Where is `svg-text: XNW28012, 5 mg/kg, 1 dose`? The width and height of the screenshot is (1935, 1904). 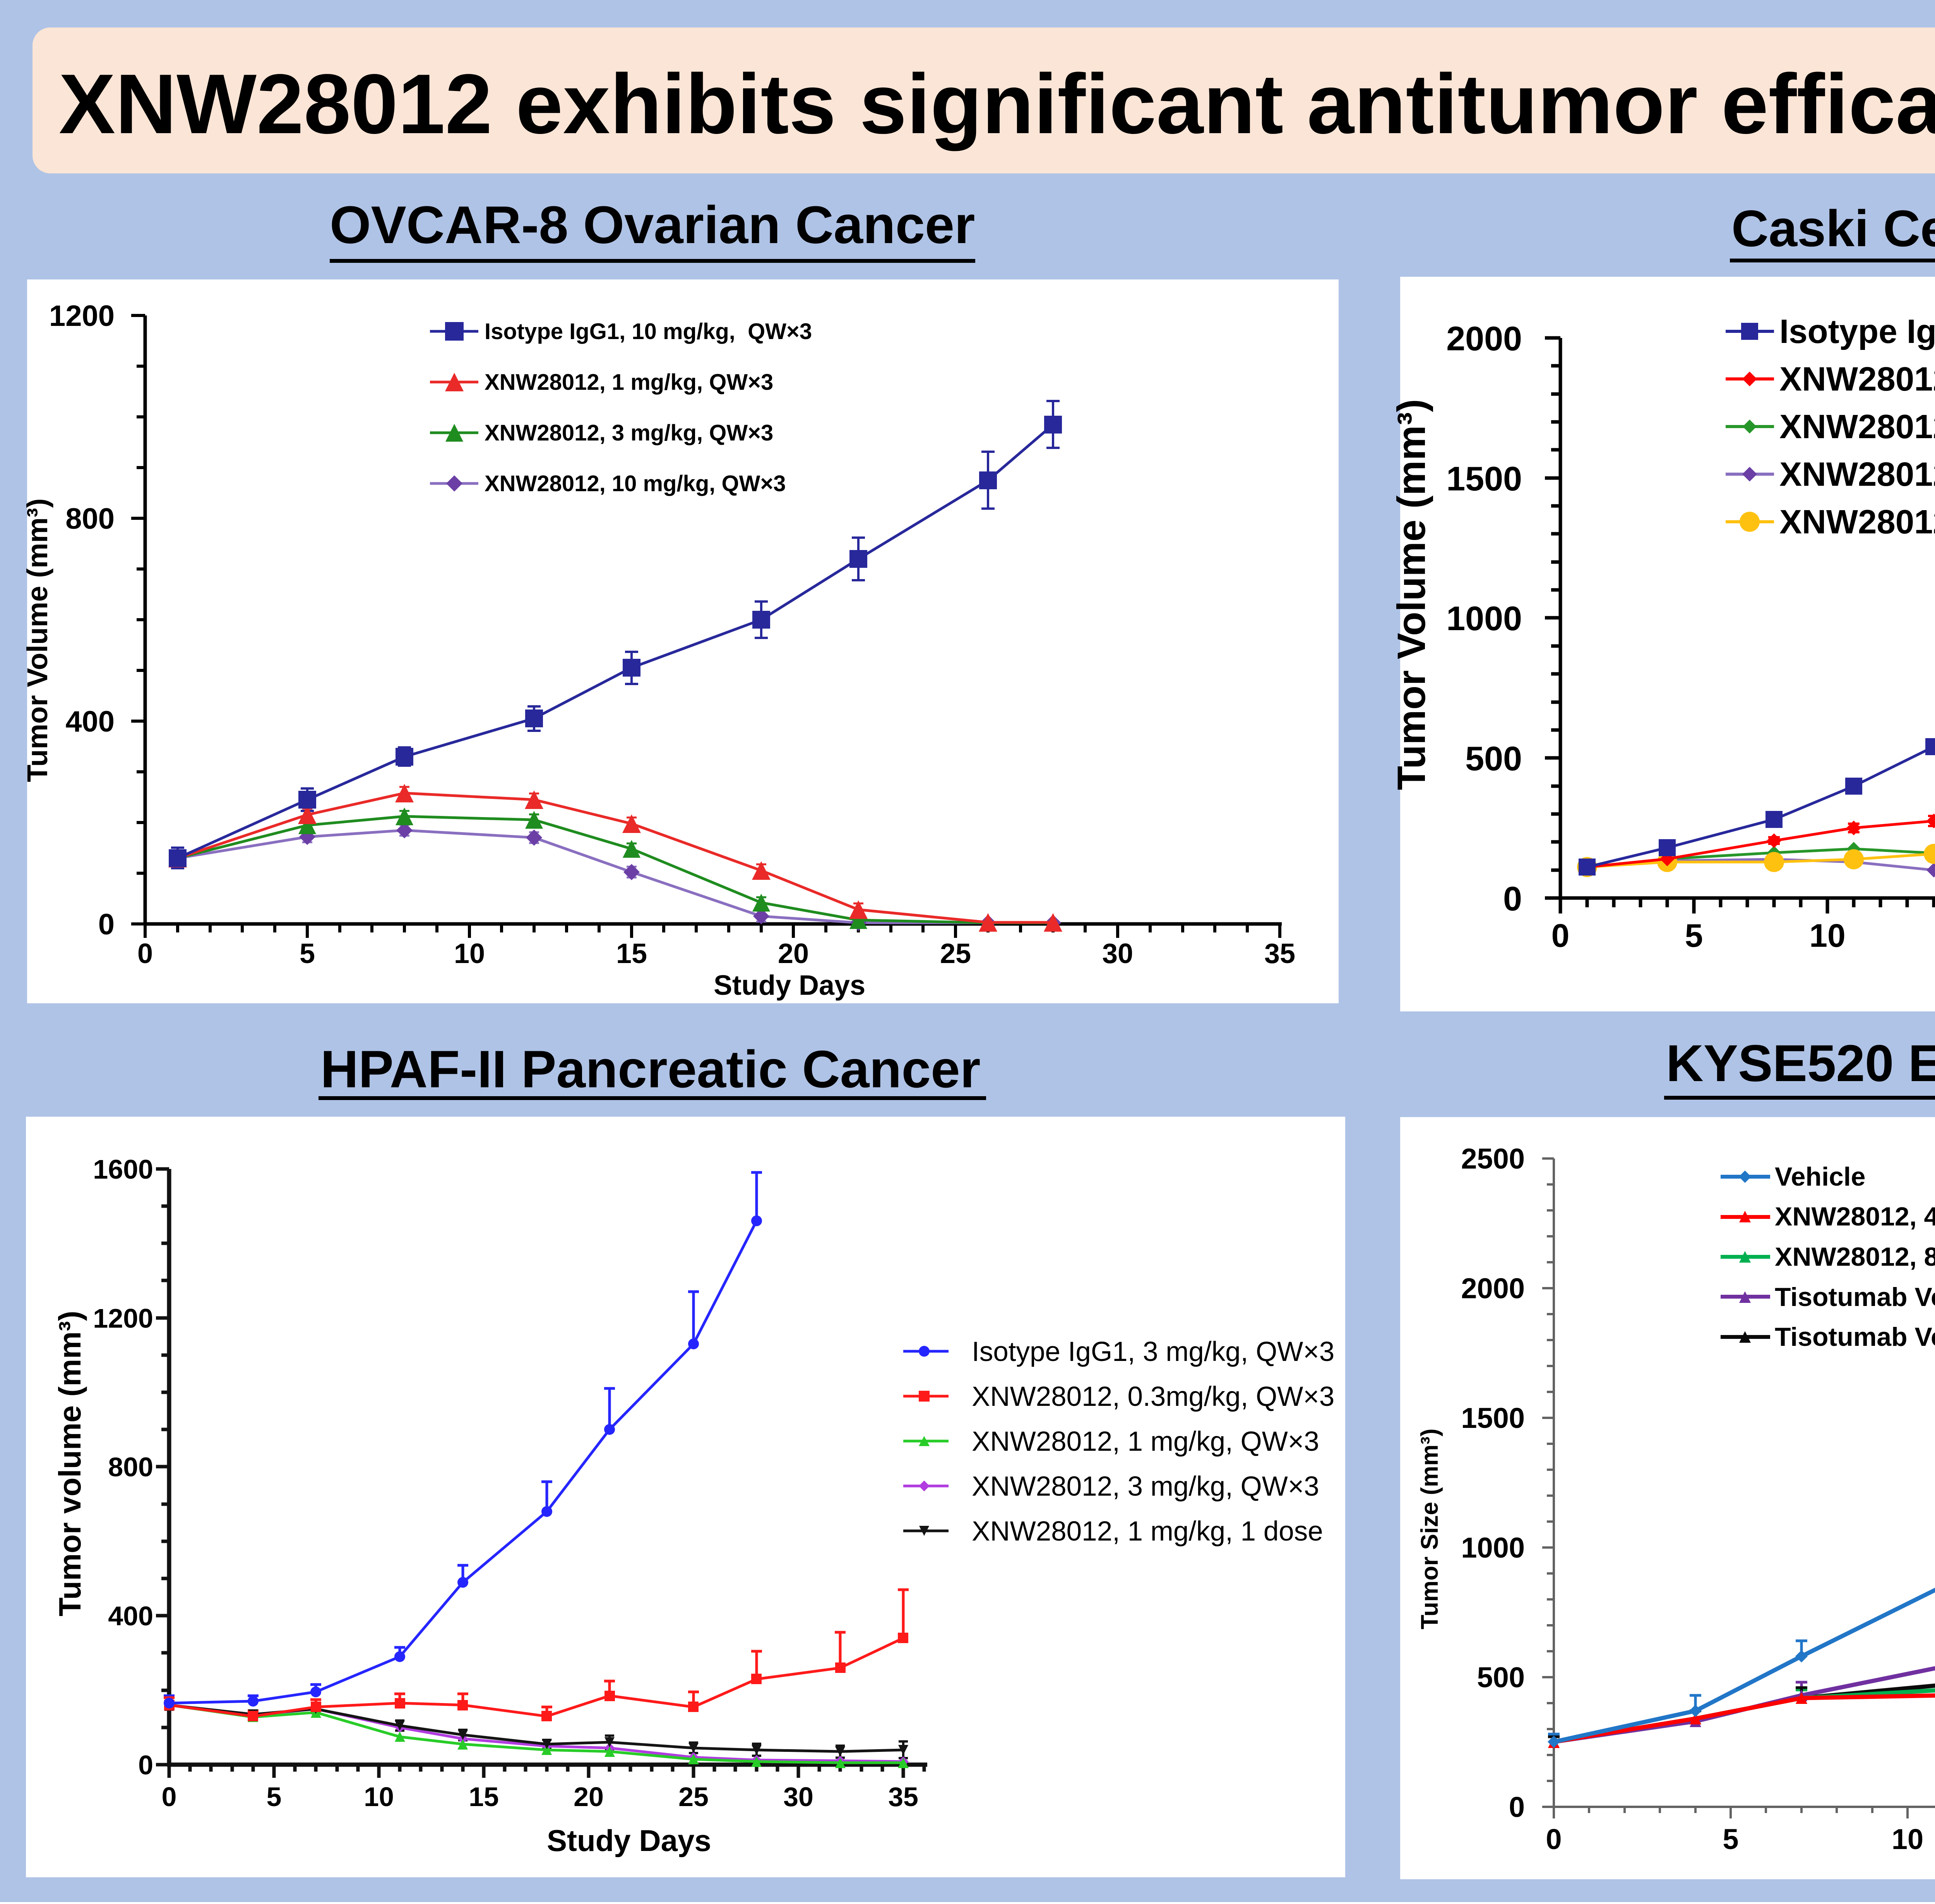 svg-text: XNW28012, 5 mg/kg, 1 dose is located at coordinates (1857, 522).